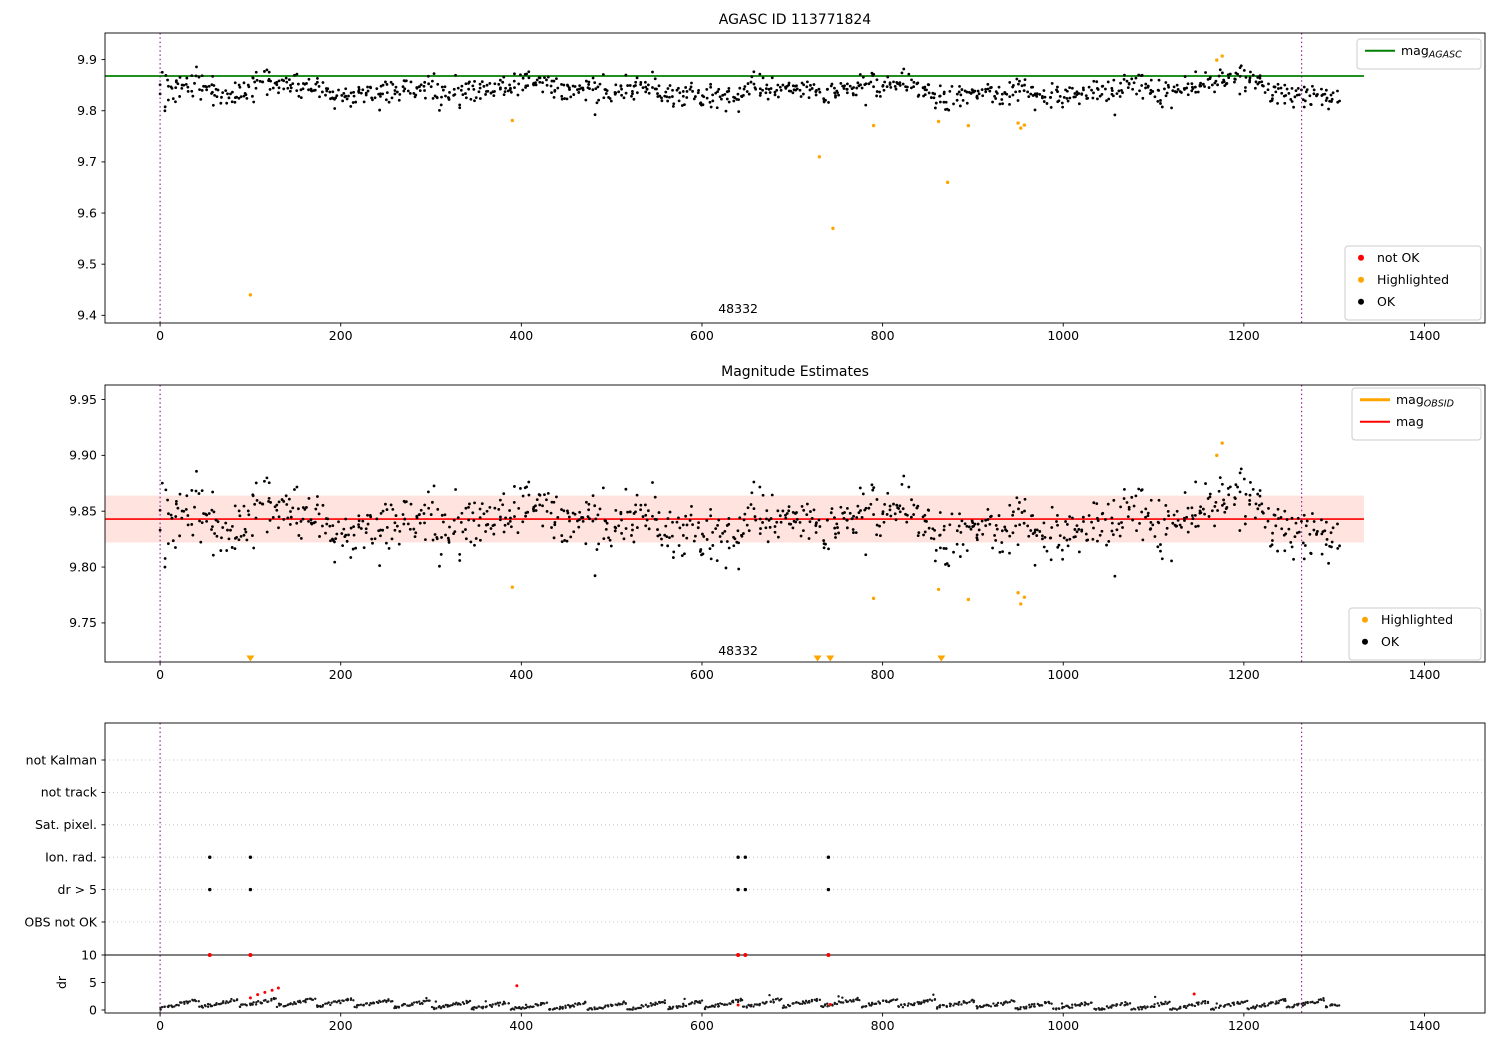  What do you see at coordinates (87, 110) in the screenshot?
I see `svg-text: 9.8` at bounding box center [87, 110].